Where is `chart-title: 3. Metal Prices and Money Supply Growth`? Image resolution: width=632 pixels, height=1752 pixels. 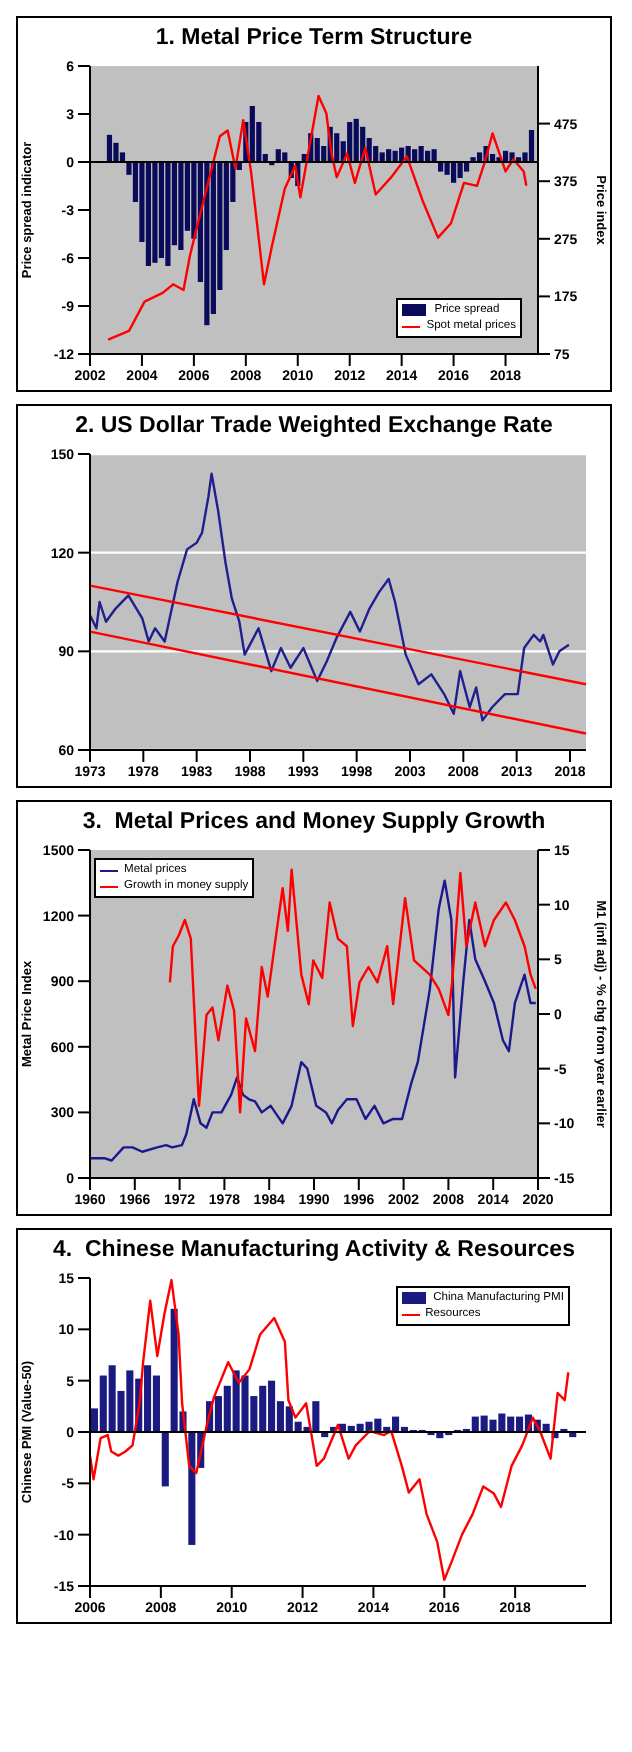 chart-title: 3. Metal Prices and Money Supply Growth is located at coordinates (314, 821).